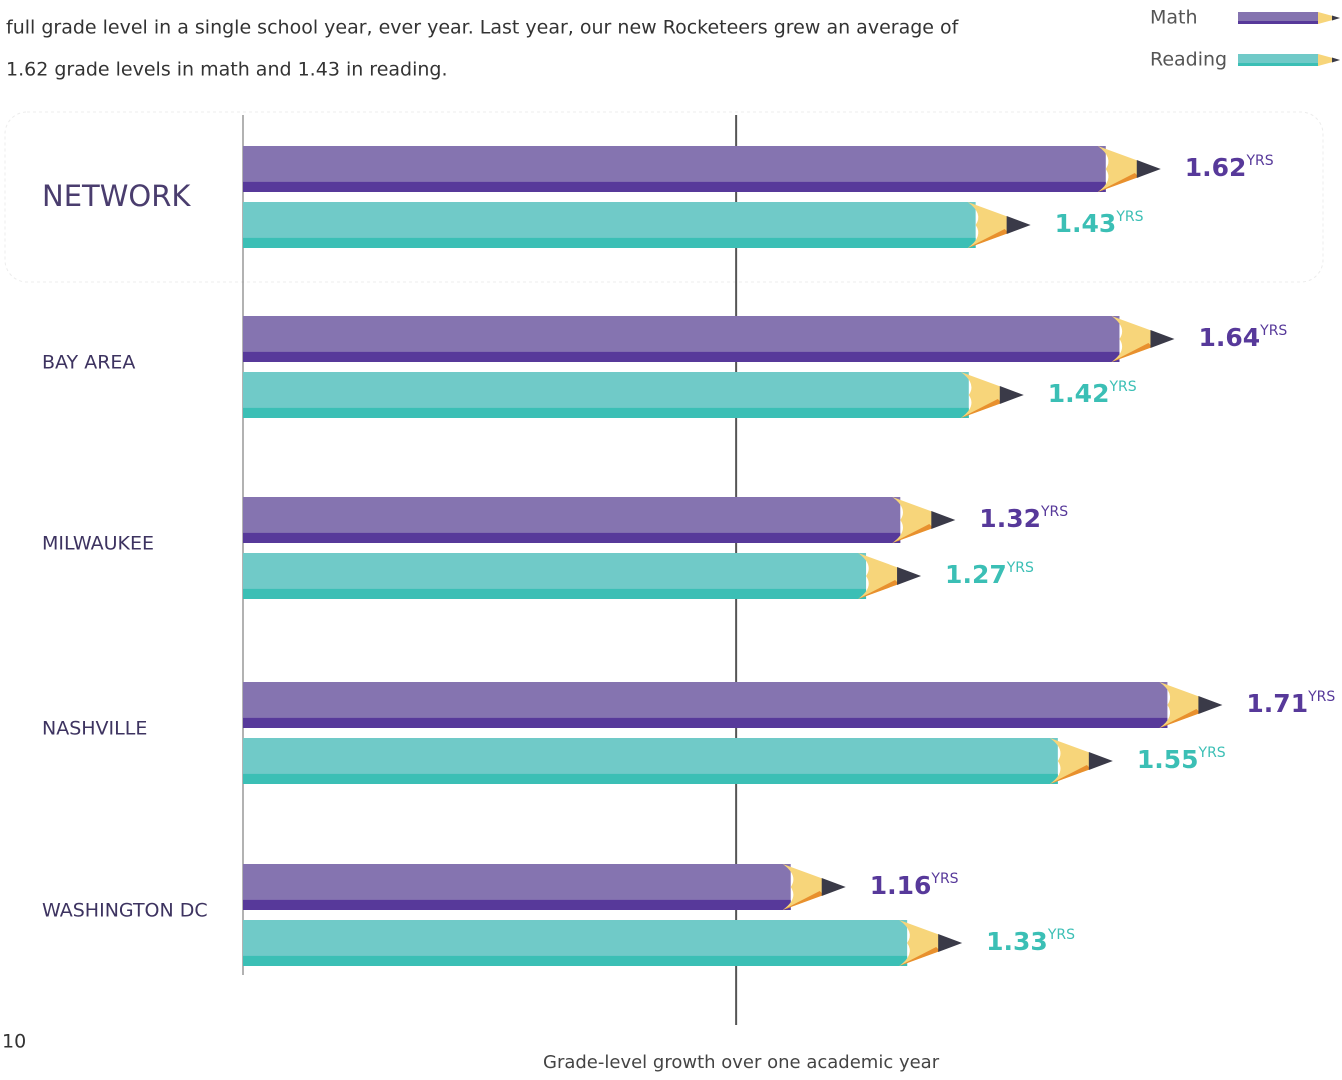 This screenshot has height=1080, width=1342. I want to click on value-label: 1.42YRS, so click(1092, 393).